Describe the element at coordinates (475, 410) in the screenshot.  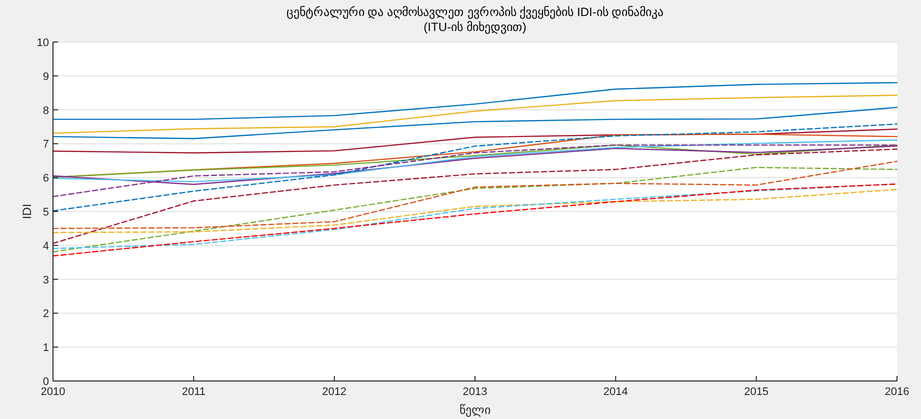
I see `x-axis-title: წელი` at that location.